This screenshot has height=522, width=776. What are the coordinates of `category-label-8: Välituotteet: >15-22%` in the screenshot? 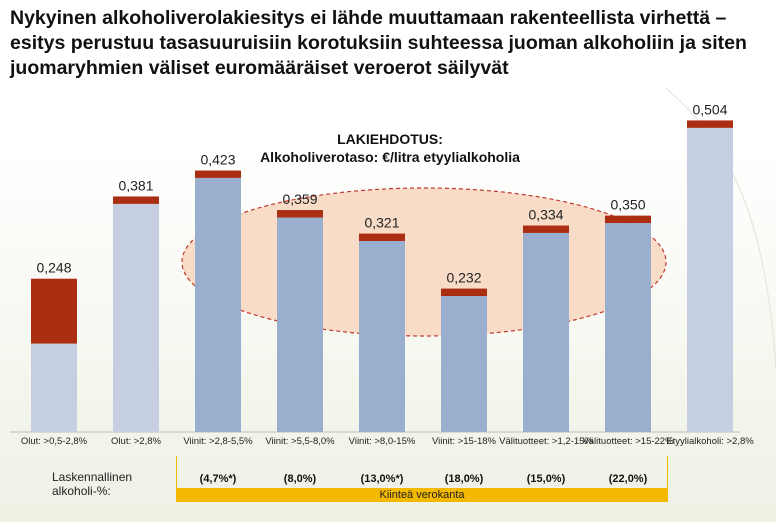 It's located at (628, 441).